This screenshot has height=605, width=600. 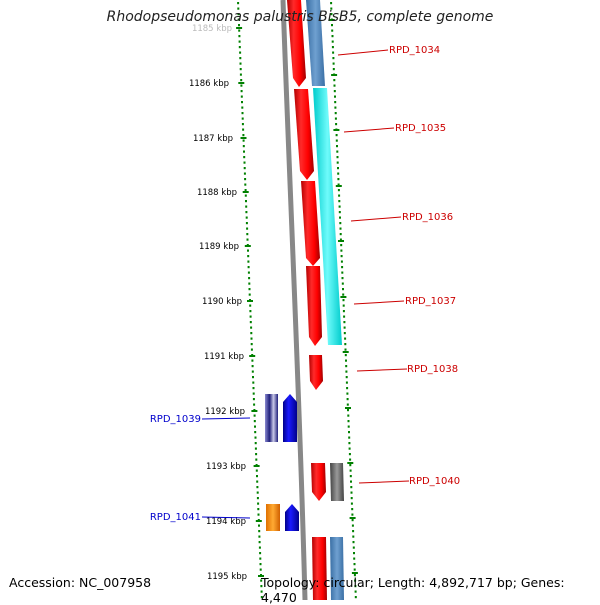 What do you see at coordinates (432, 369) in the screenshot?
I see `gene-label-rpd-1038: RPD_1038` at bounding box center [432, 369].